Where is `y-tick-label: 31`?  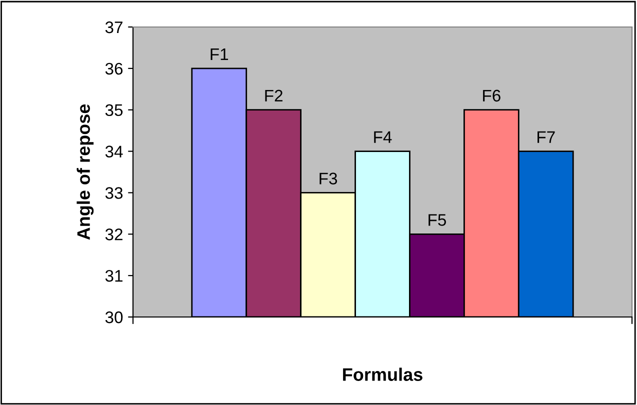 y-tick-label: 31 is located at coordinates (113, 276).